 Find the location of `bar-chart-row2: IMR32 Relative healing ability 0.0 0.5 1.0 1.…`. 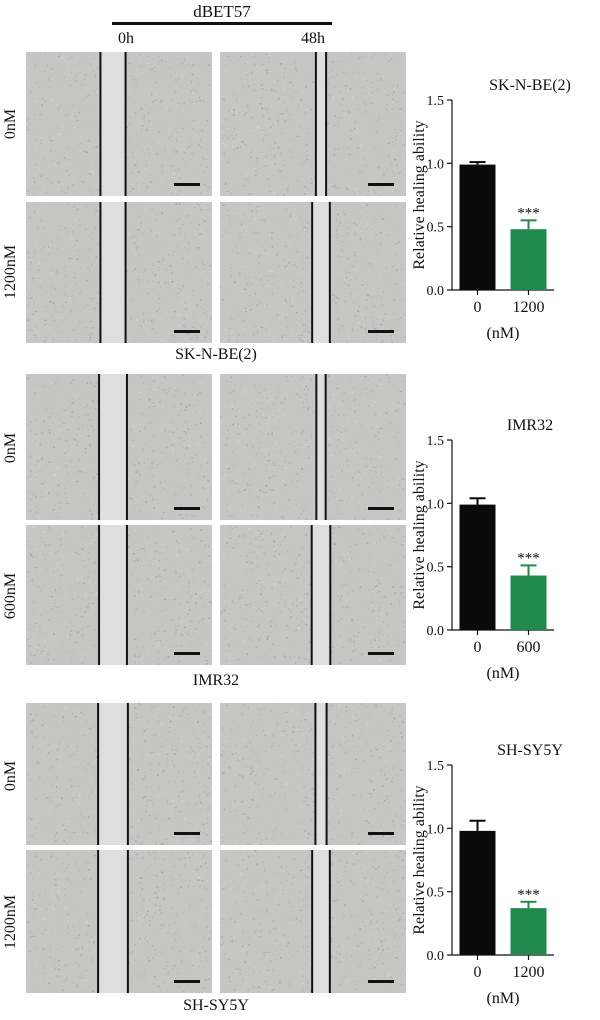

bar-chart-row2: IMR32 Relative healing ability 0.0 0.5 1.0 1.… is located at coordinates (482, 549).